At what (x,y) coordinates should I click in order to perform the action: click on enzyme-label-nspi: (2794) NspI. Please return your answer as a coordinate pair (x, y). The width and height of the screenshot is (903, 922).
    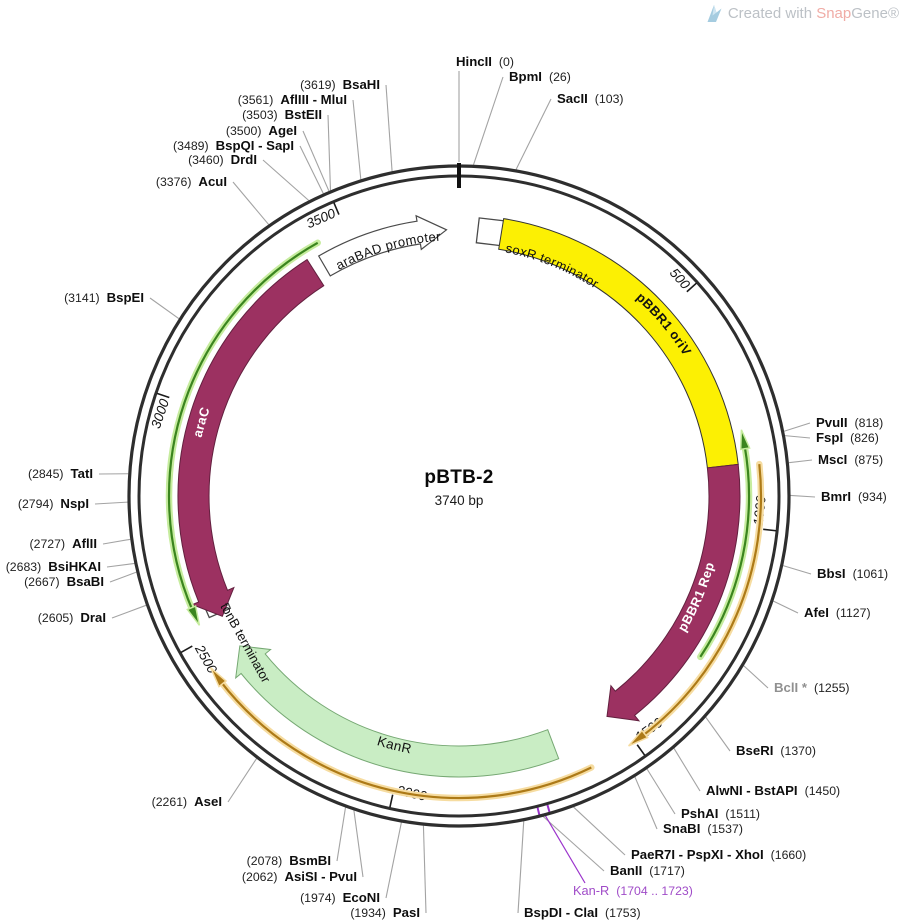
    Looking at the image, I should click on (53, 504).